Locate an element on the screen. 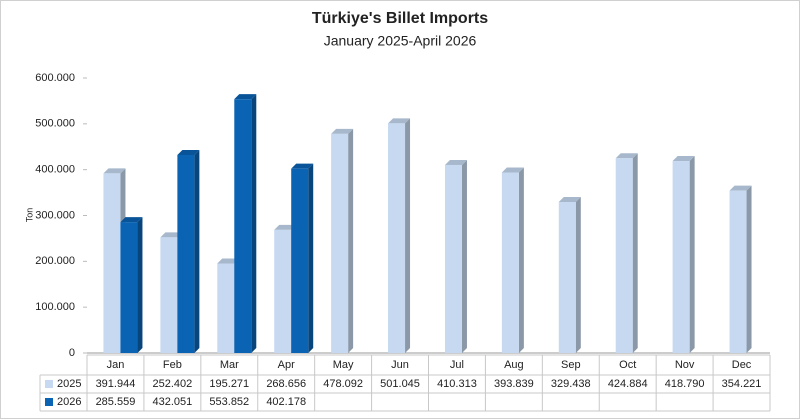  x-tick-label: Dec is located at coordinates (742, 365).